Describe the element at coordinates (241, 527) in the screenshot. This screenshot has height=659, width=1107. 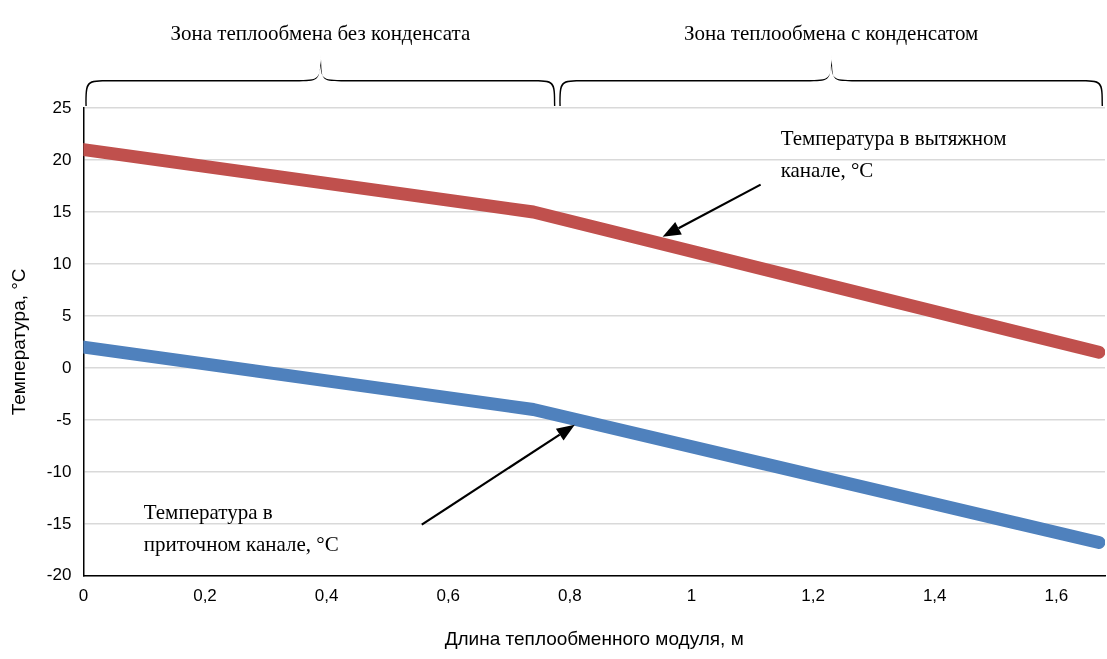
I see `annotation: Температура в приточном канале, °C` at that location.